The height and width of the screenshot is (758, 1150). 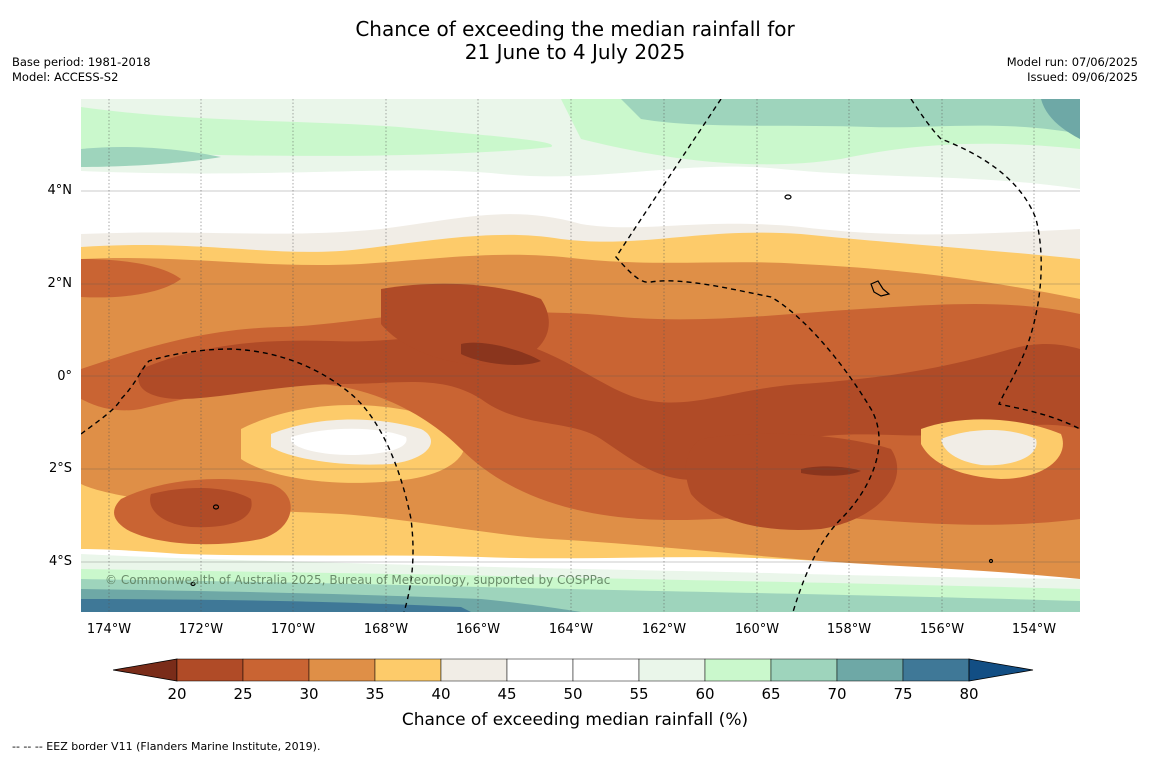 I want to click on metadata-left: Base period: 1981-2018 Model: ACCESS-S2, so click(x=81, y=70).